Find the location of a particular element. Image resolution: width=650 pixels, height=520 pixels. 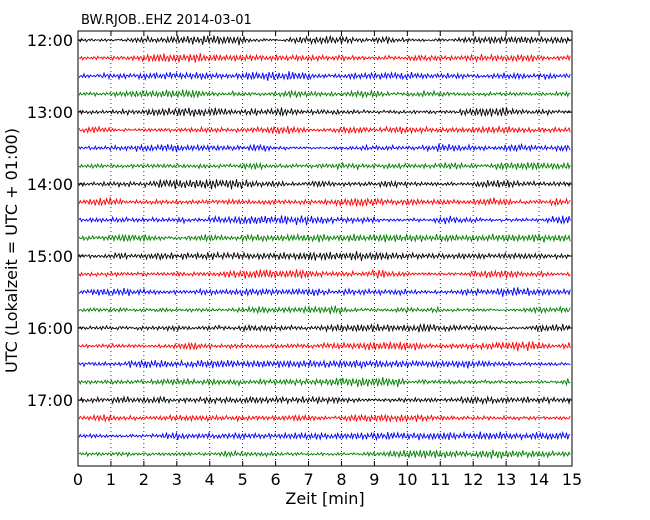

y-tick-label: 12:00 is located at coordinates (50, 40).